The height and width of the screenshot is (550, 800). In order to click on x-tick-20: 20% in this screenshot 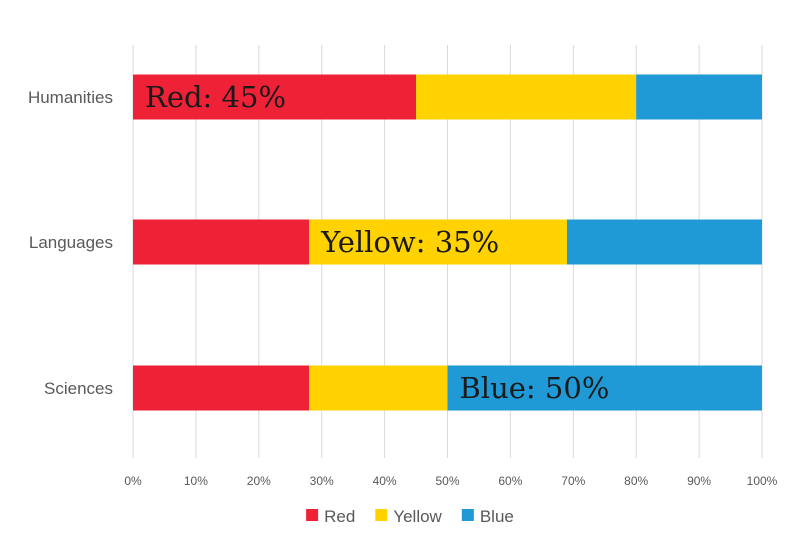, I will do `click(259, 481)`.